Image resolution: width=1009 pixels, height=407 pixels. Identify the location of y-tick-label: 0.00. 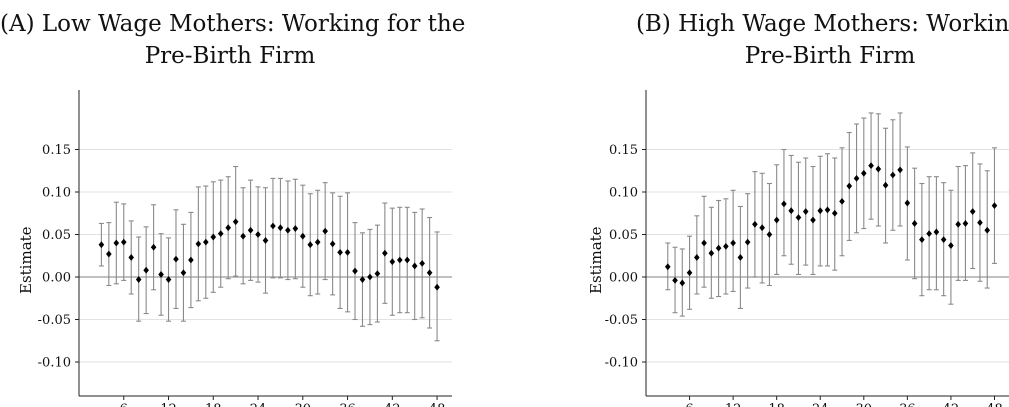
(623, 278).